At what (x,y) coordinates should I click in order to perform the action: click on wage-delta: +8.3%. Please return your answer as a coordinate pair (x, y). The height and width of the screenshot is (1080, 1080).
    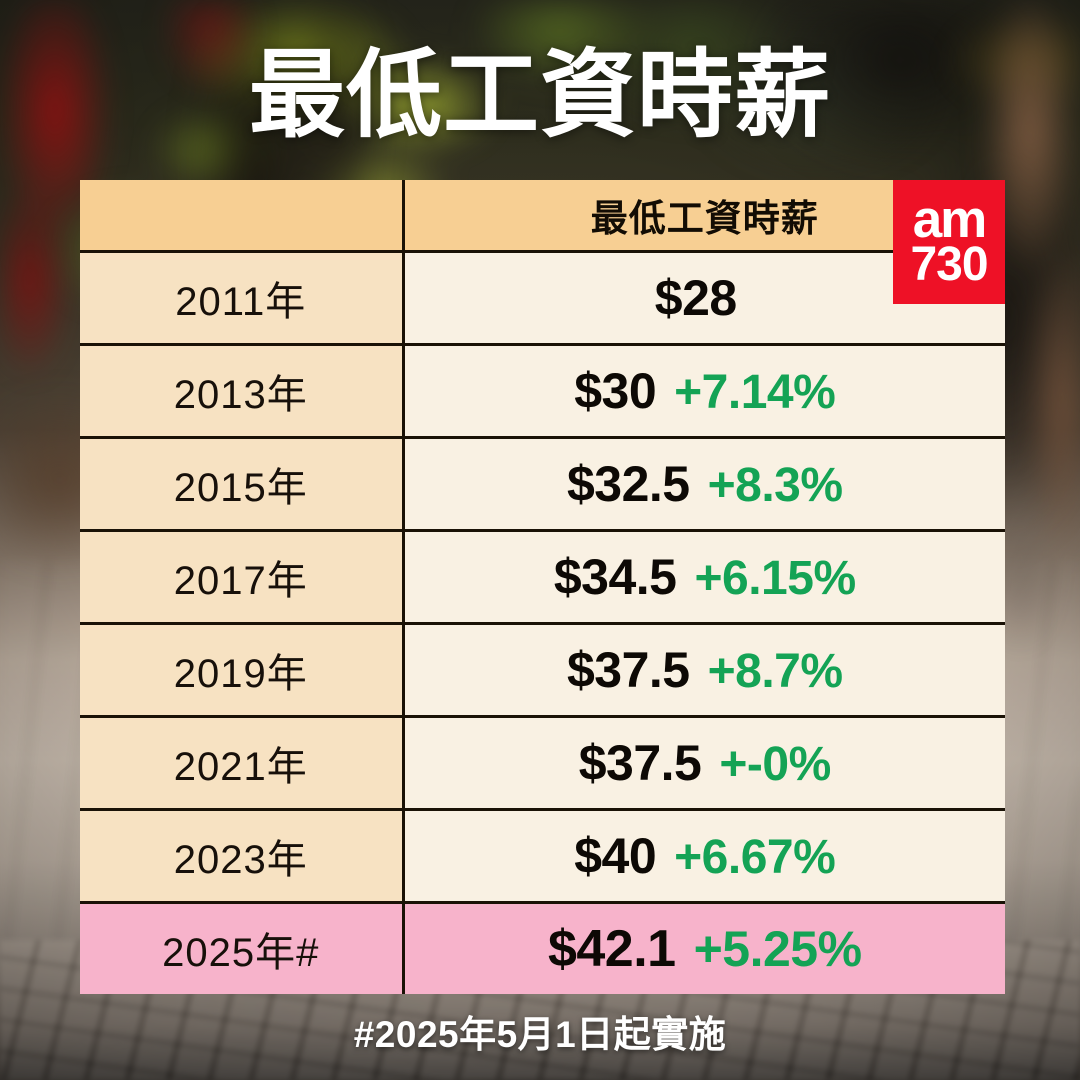
    Looking at the image, I should click on (775, 485).